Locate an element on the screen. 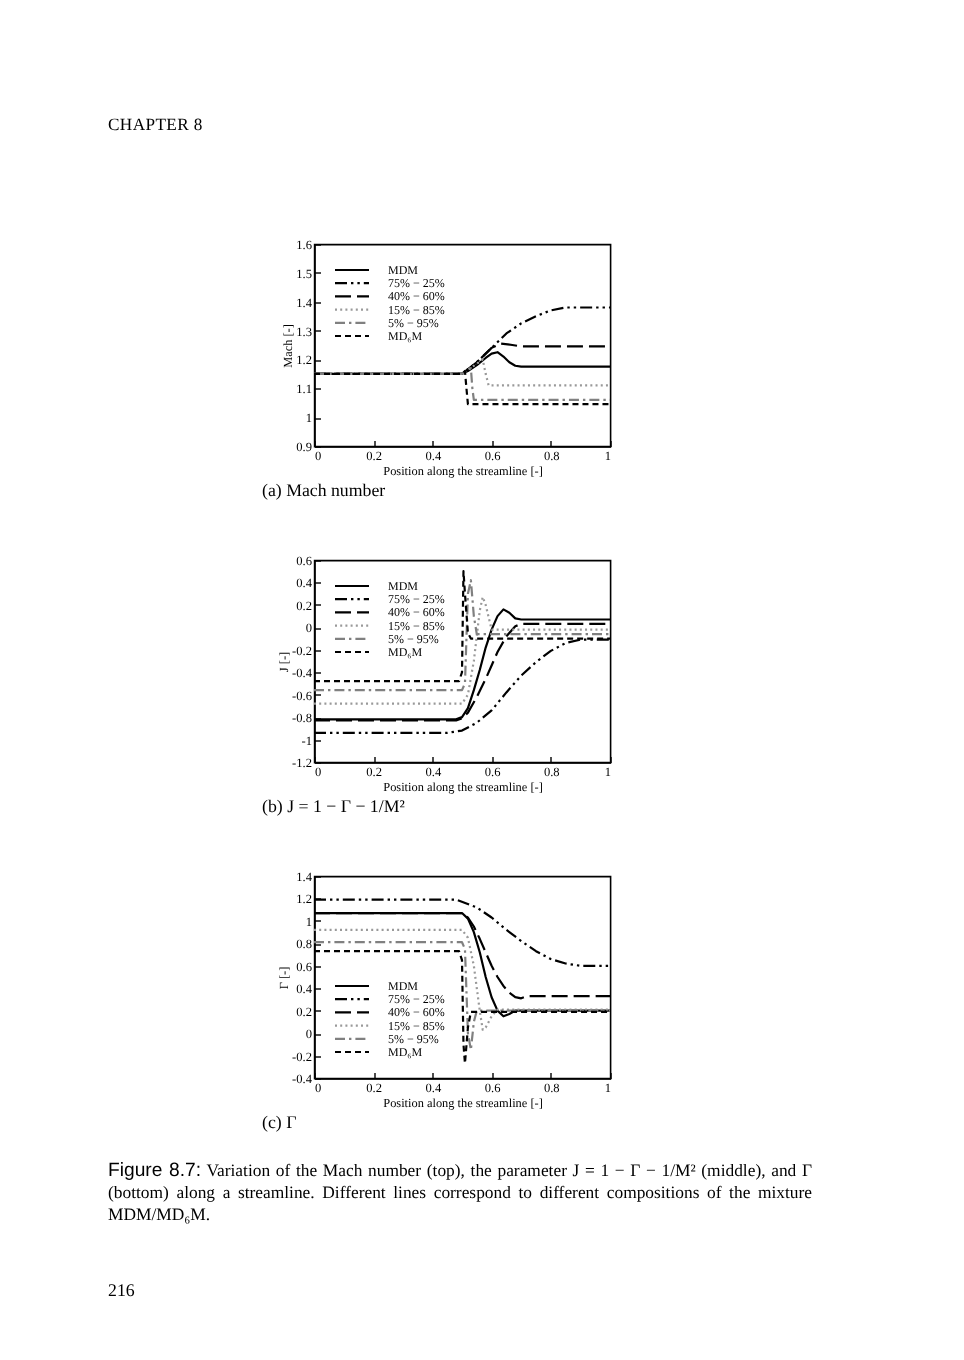  text: 216 is located at coordinates (122, 1289).